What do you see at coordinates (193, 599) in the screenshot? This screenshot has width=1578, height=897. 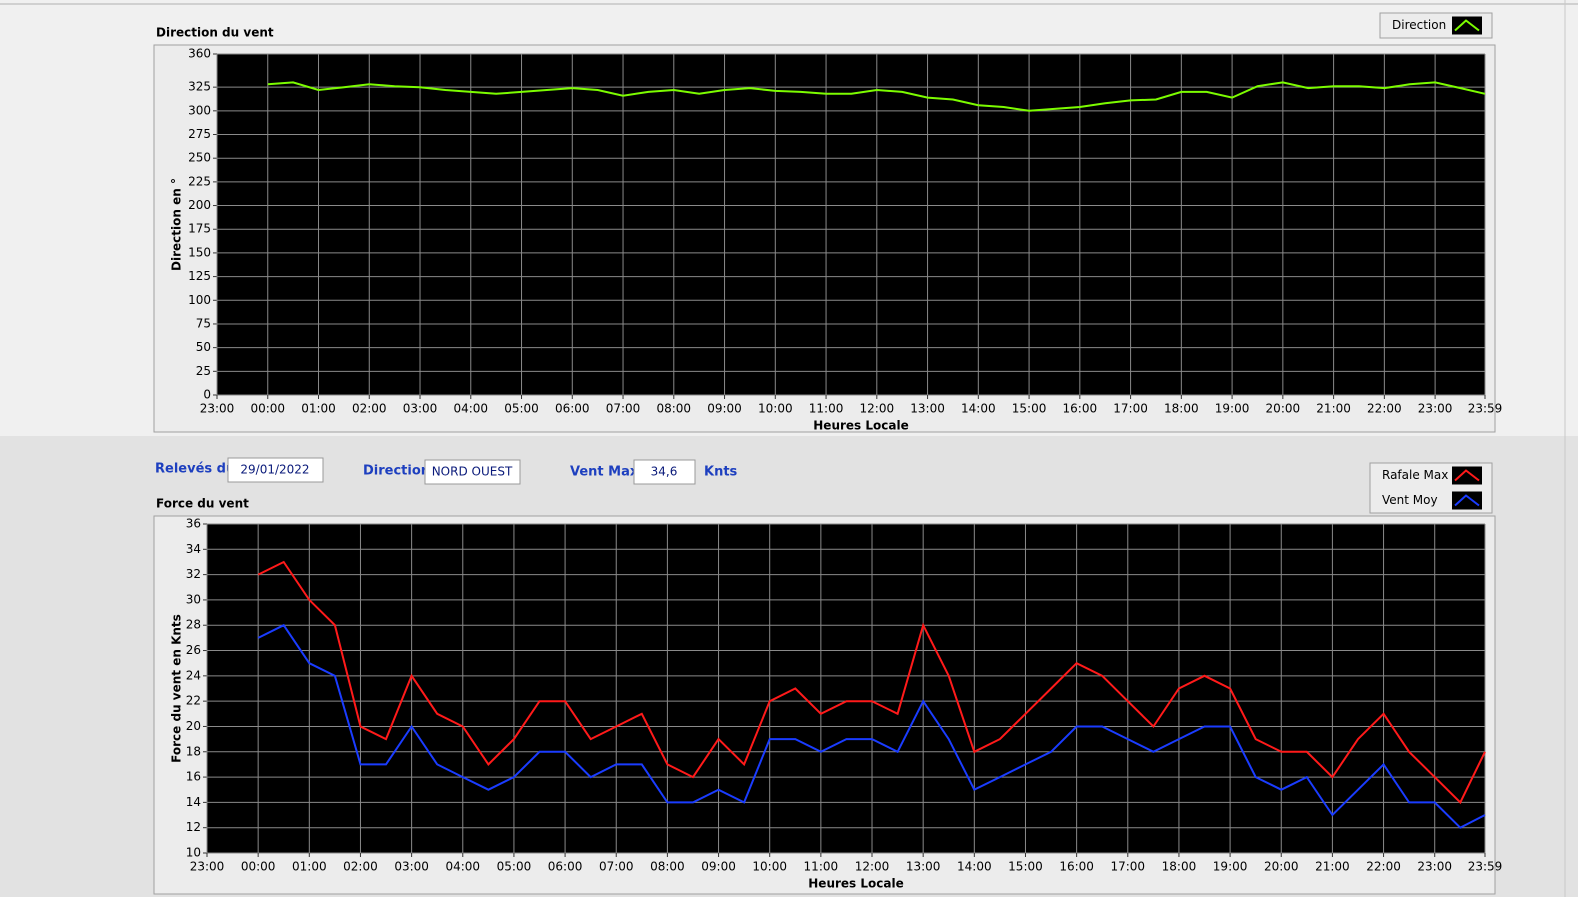 I see `y-tick-label: 30` at bounding box center [193, 599].